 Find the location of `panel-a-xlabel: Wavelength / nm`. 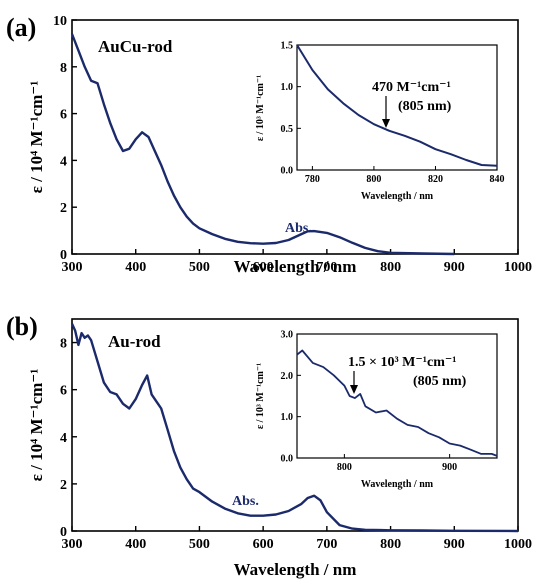

panel-a-xlabel: Wavelength / nm is located at coordinates (295, 266).